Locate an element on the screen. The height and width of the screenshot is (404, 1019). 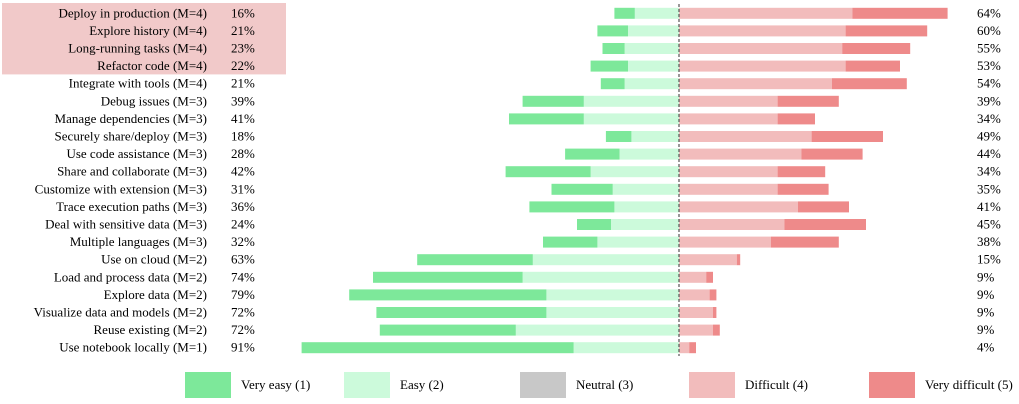
legend-label: Very easy (1) is located at coordinates (276, 384).